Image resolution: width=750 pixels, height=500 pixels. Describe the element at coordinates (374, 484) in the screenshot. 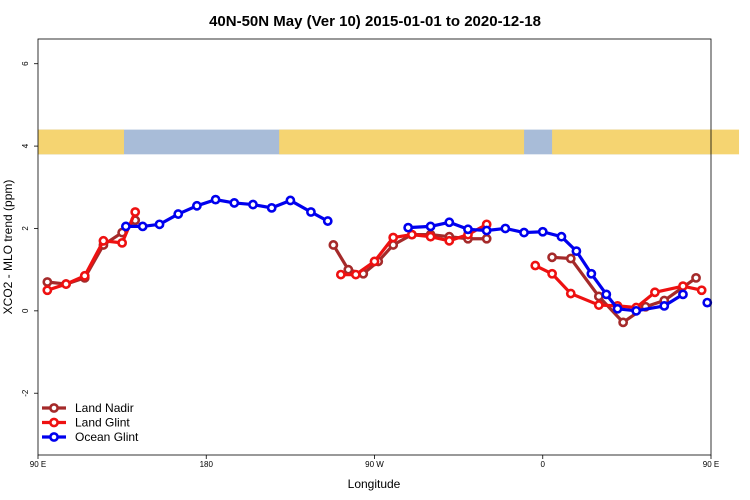

I see `x-axis-label: Longitude` at that location.